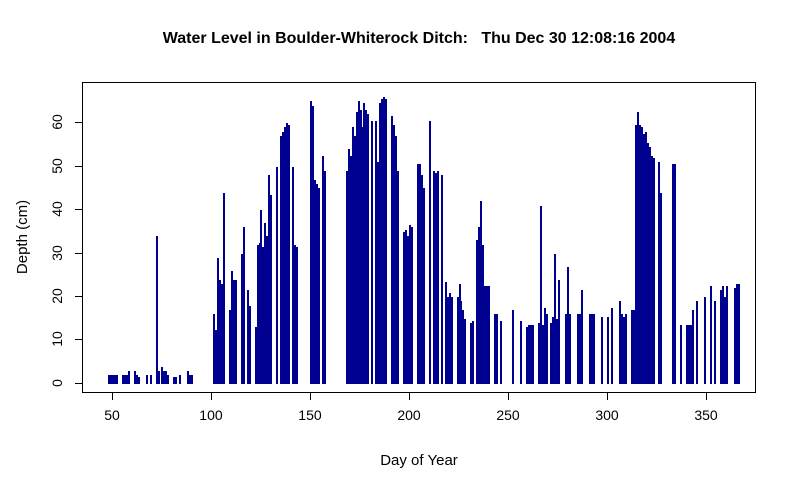 The image size is (800, 500). Describe the element at coordinates (310, 415) in the screenshot. I see `x-tick-label: 150` at that location.